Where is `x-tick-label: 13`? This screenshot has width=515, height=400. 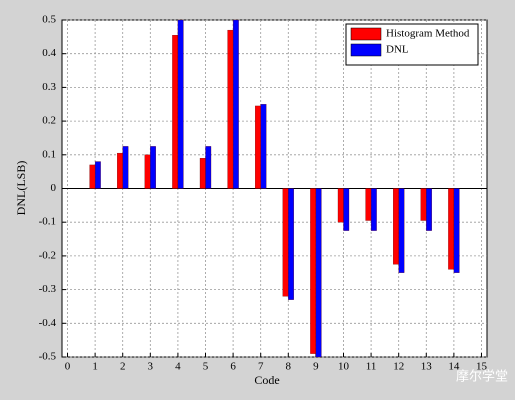
x-tick-label: 13 is located at coordinates (427, 367).